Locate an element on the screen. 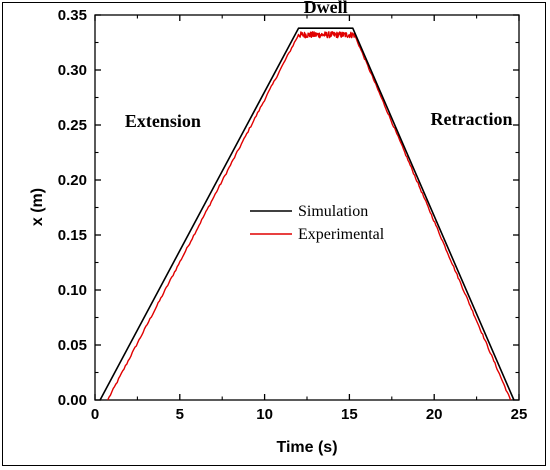  x-tick-label: 25 is located at coordinates (519, 414).